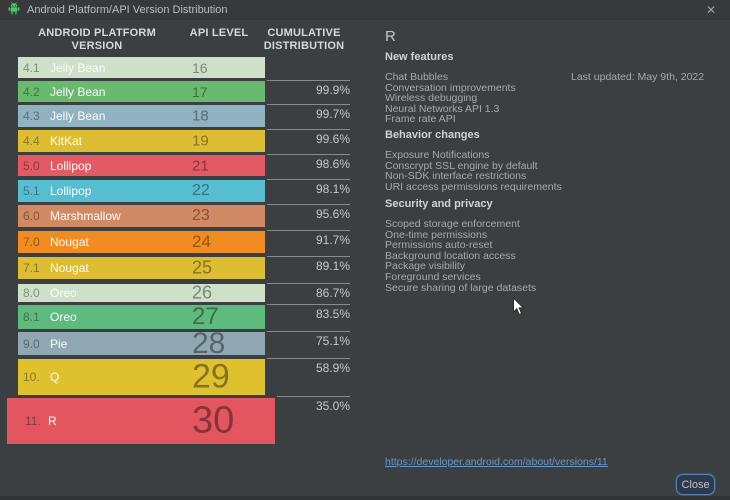  Describe the element at coordinates (201, 190) in the screenshot. I see `api-level: 22` at that location.